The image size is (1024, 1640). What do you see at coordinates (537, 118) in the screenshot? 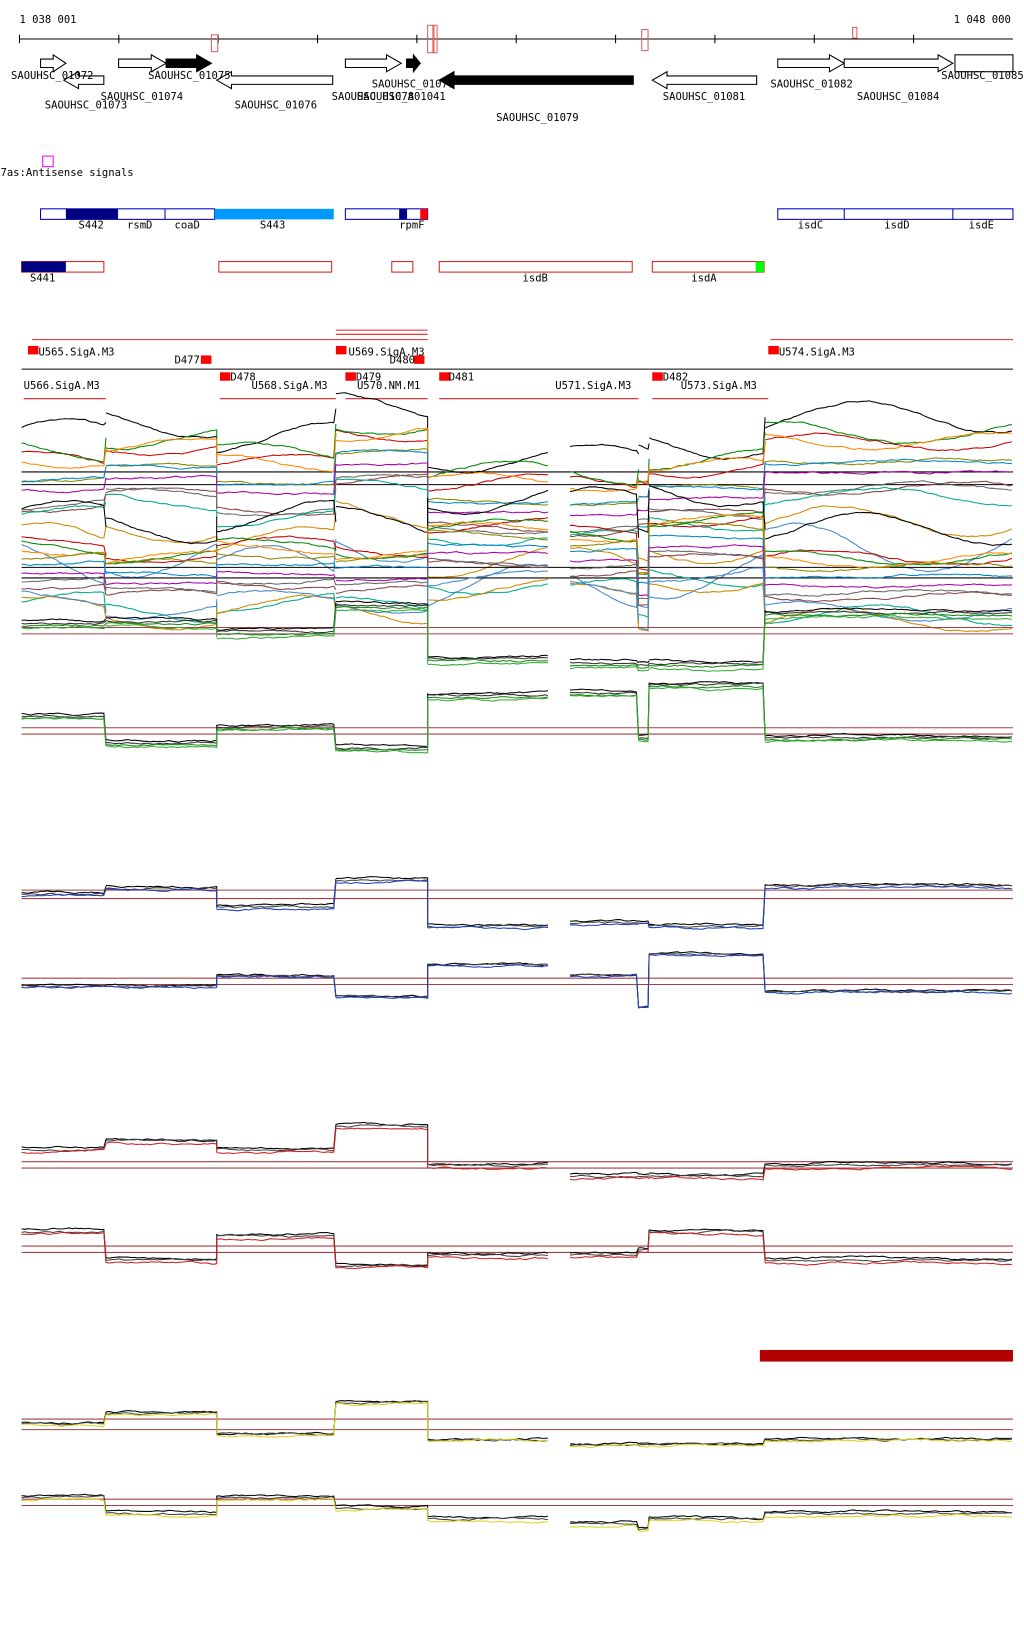
I see `gene-label: SAOUHSC_01079` at bounding box center [537, 118].